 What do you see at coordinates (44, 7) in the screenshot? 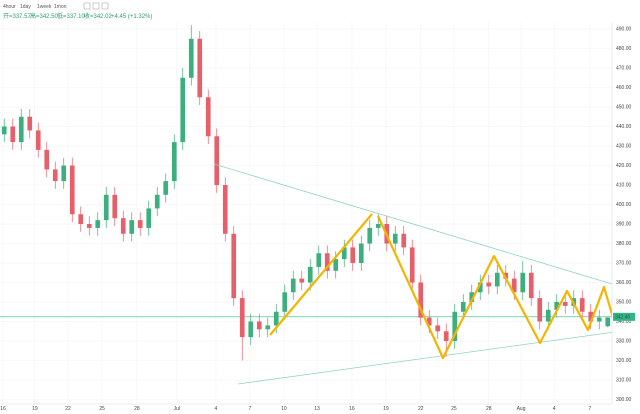
I see `timeframe-tab: 1week` at bounding box center [44, 7].